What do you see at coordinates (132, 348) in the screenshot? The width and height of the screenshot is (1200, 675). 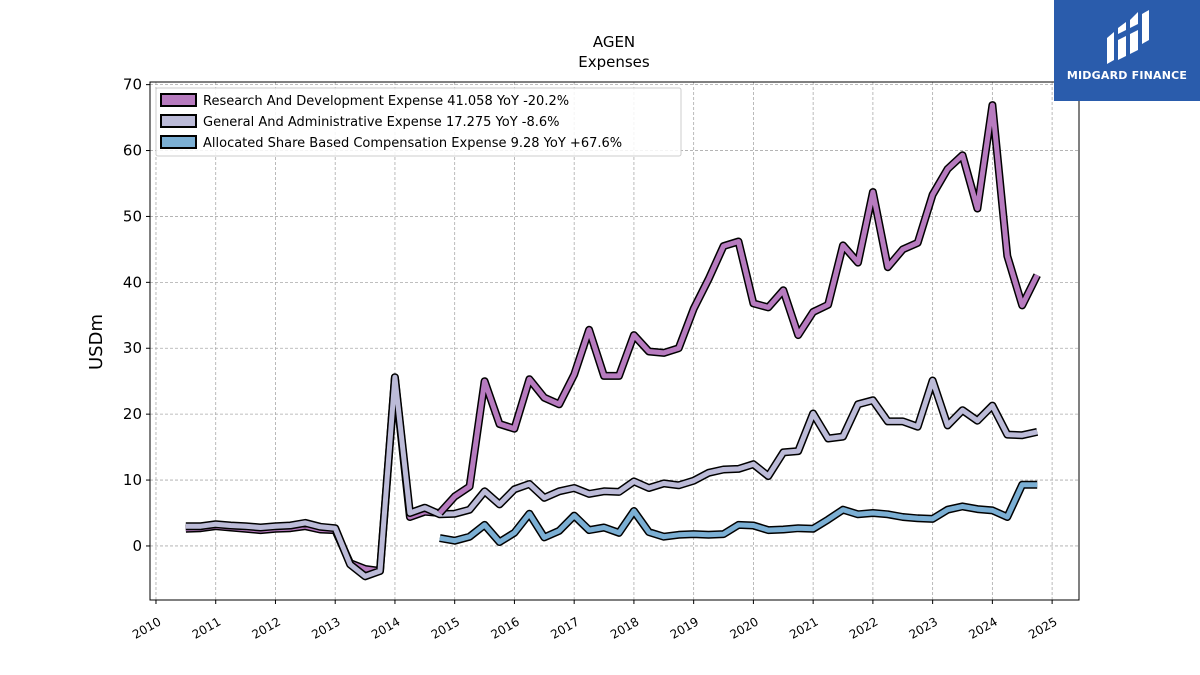 I see `y-tick-label: 30` at bounding box center [132, 348].